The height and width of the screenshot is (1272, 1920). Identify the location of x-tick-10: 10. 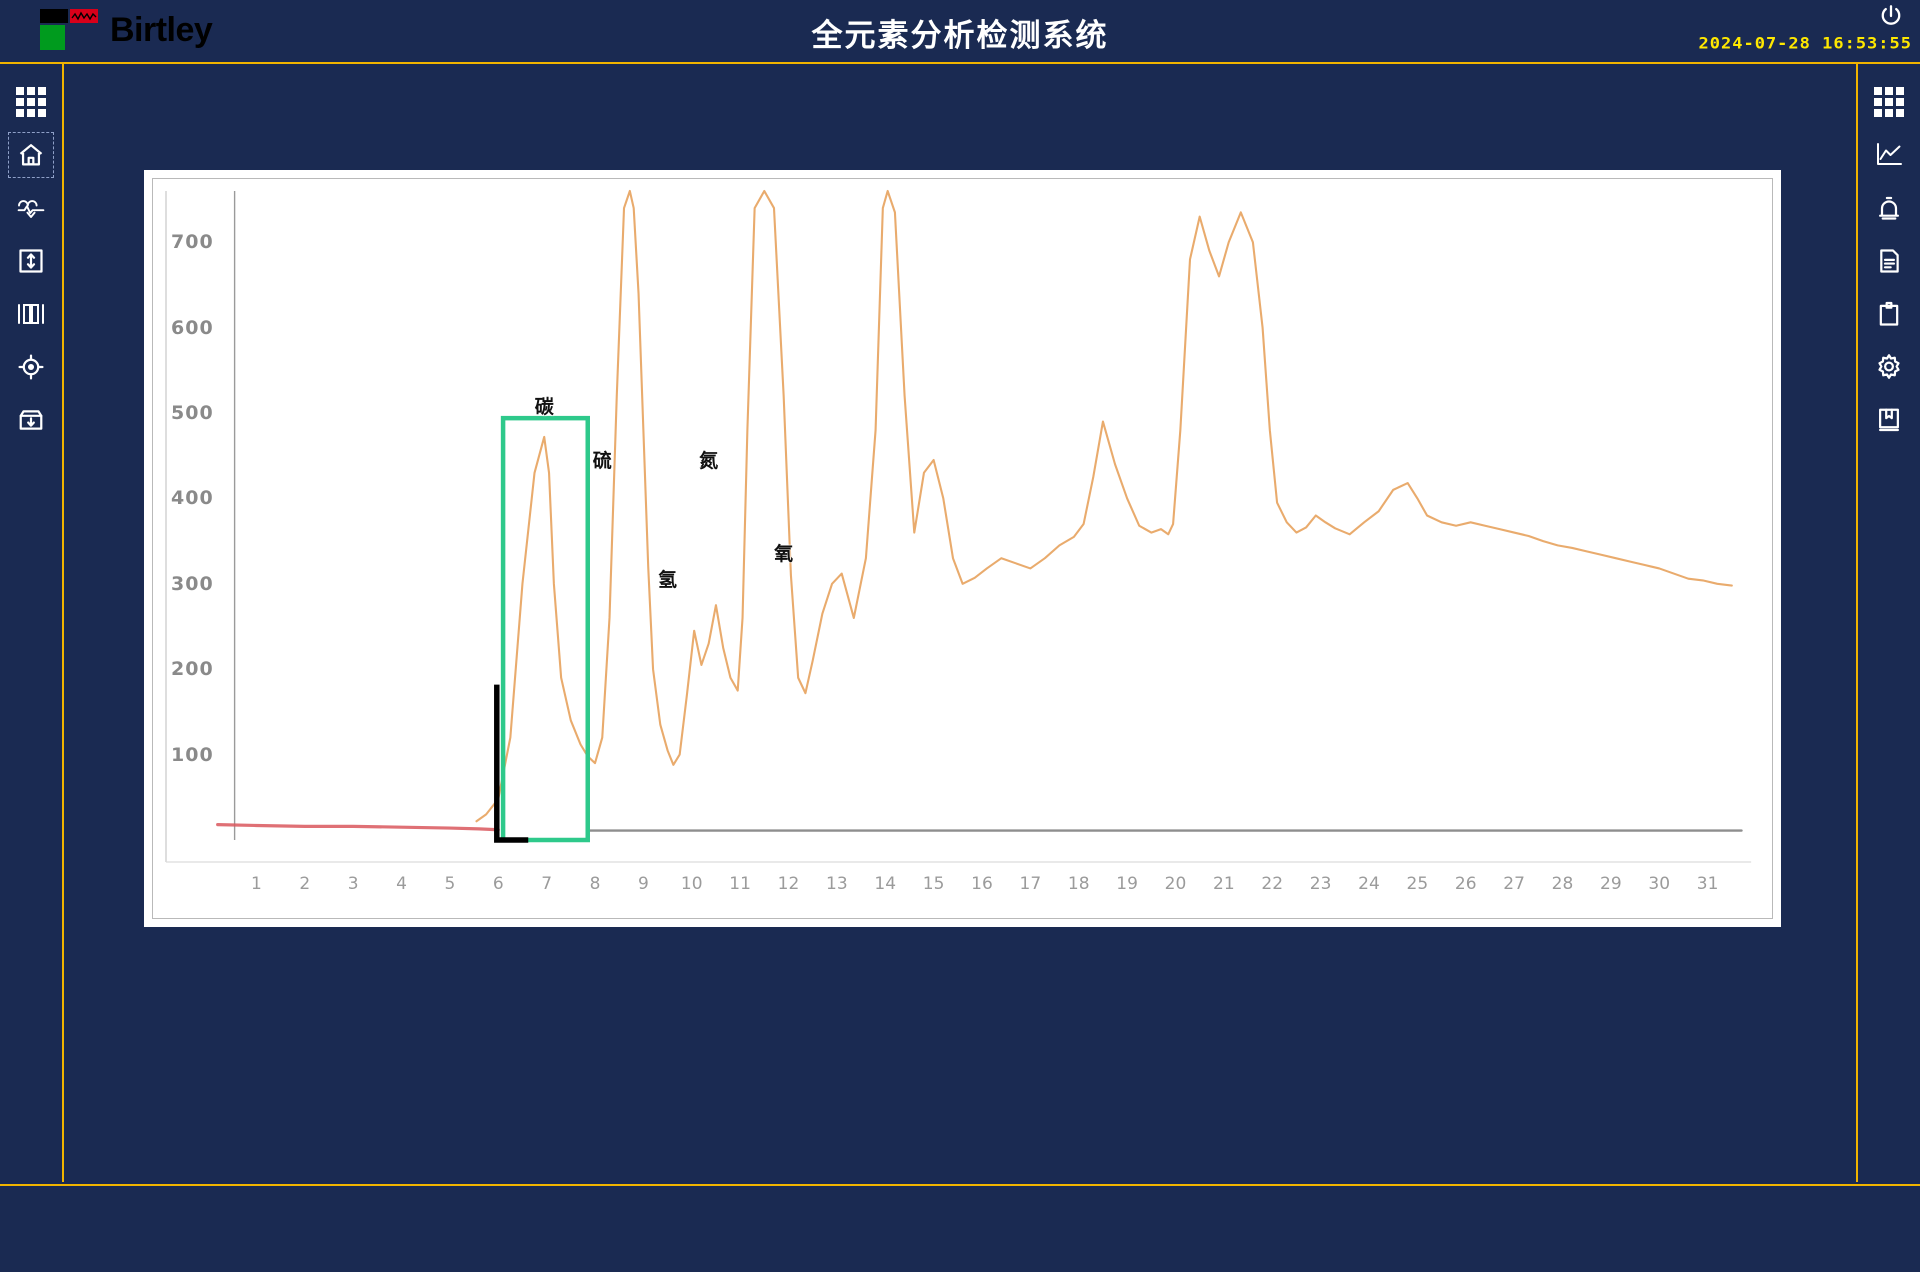
(691, 884).